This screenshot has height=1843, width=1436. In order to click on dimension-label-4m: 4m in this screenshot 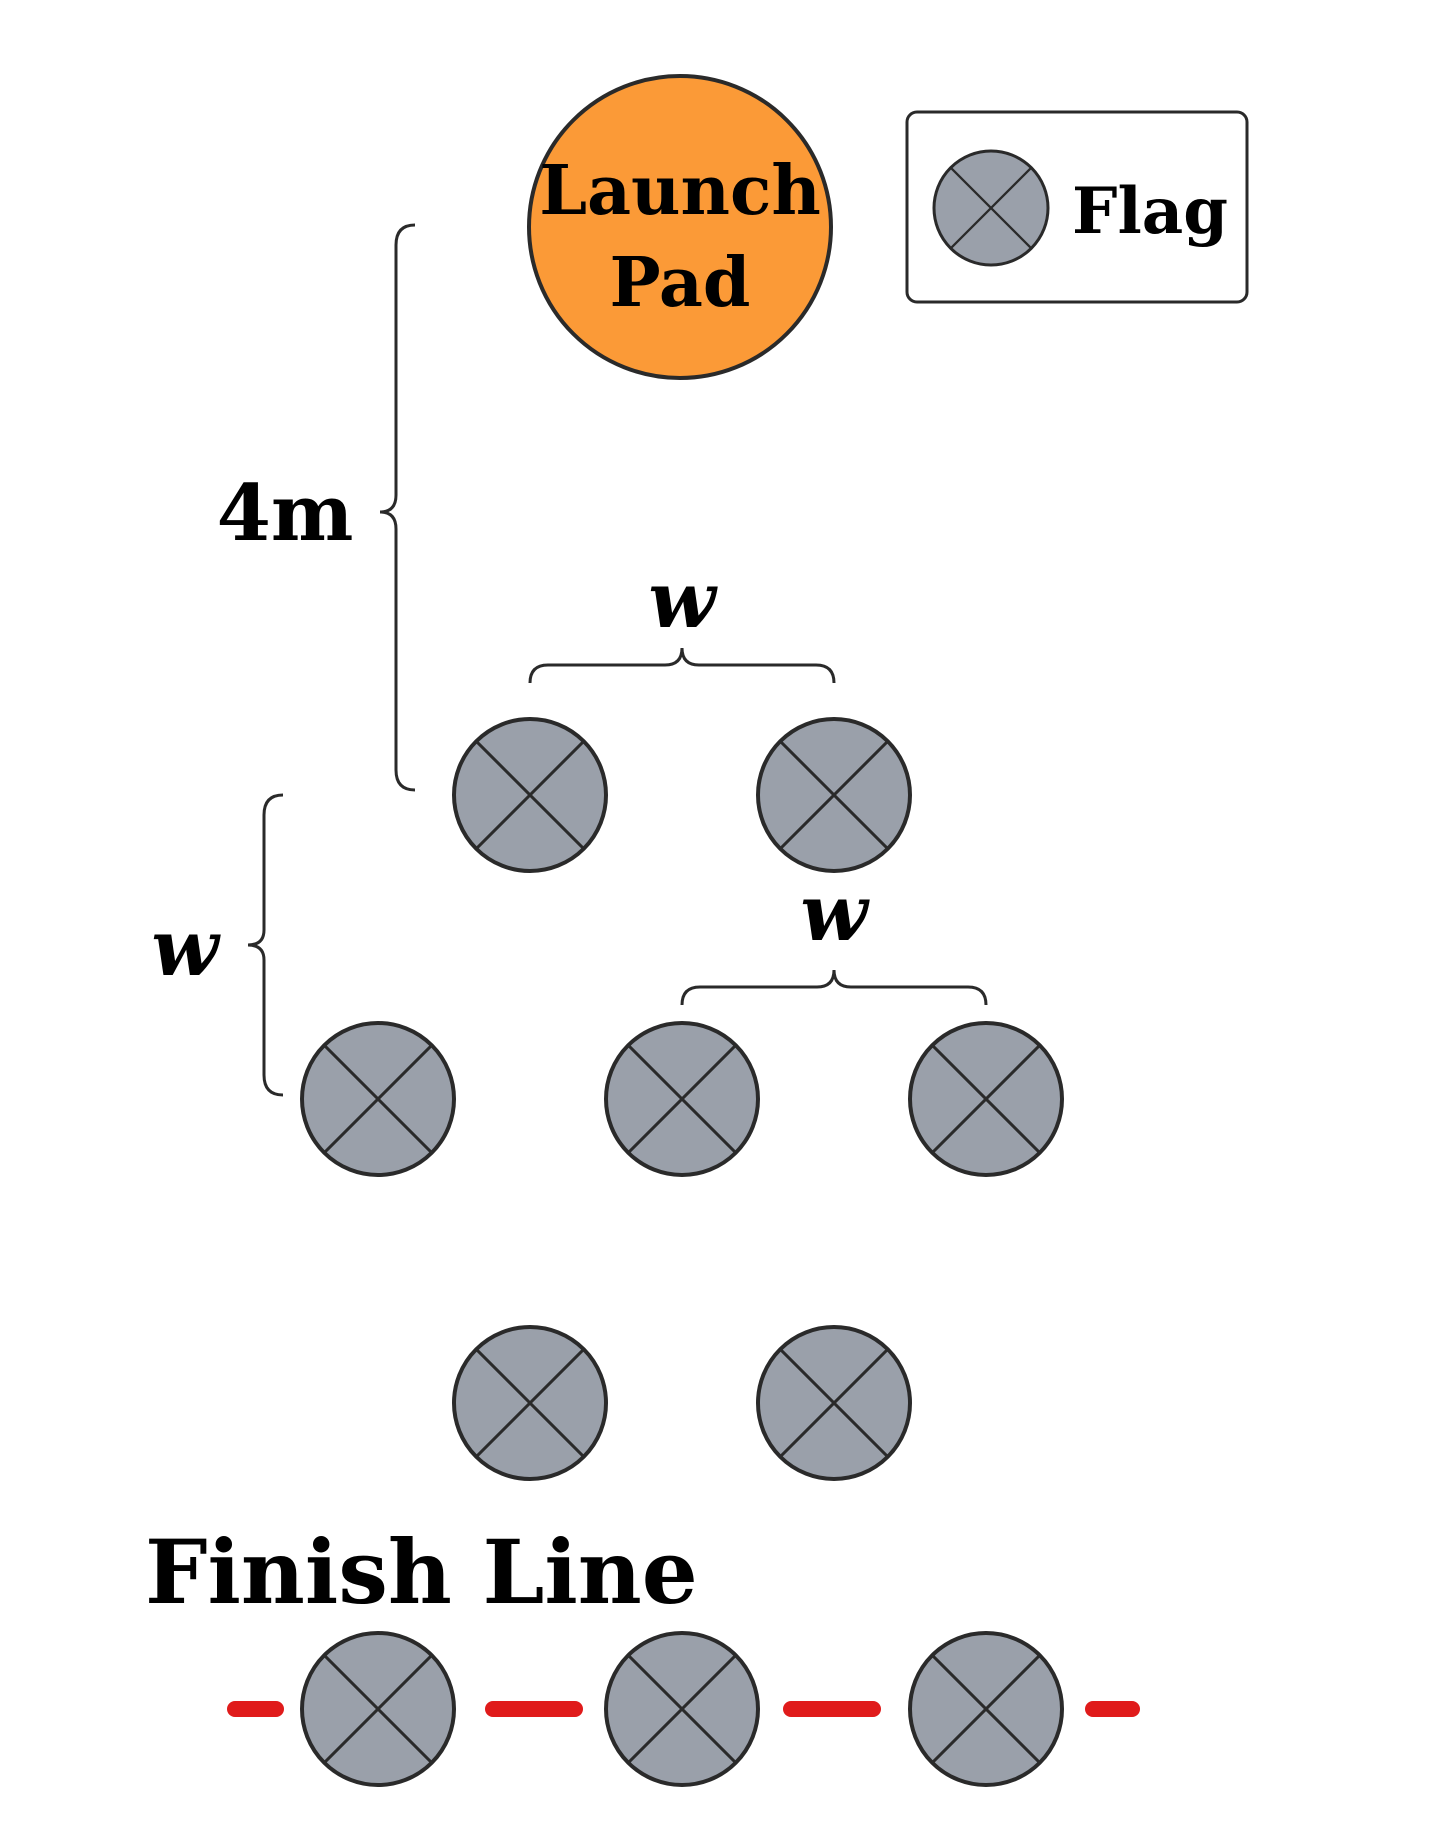, I will do `click(285, 513)`.